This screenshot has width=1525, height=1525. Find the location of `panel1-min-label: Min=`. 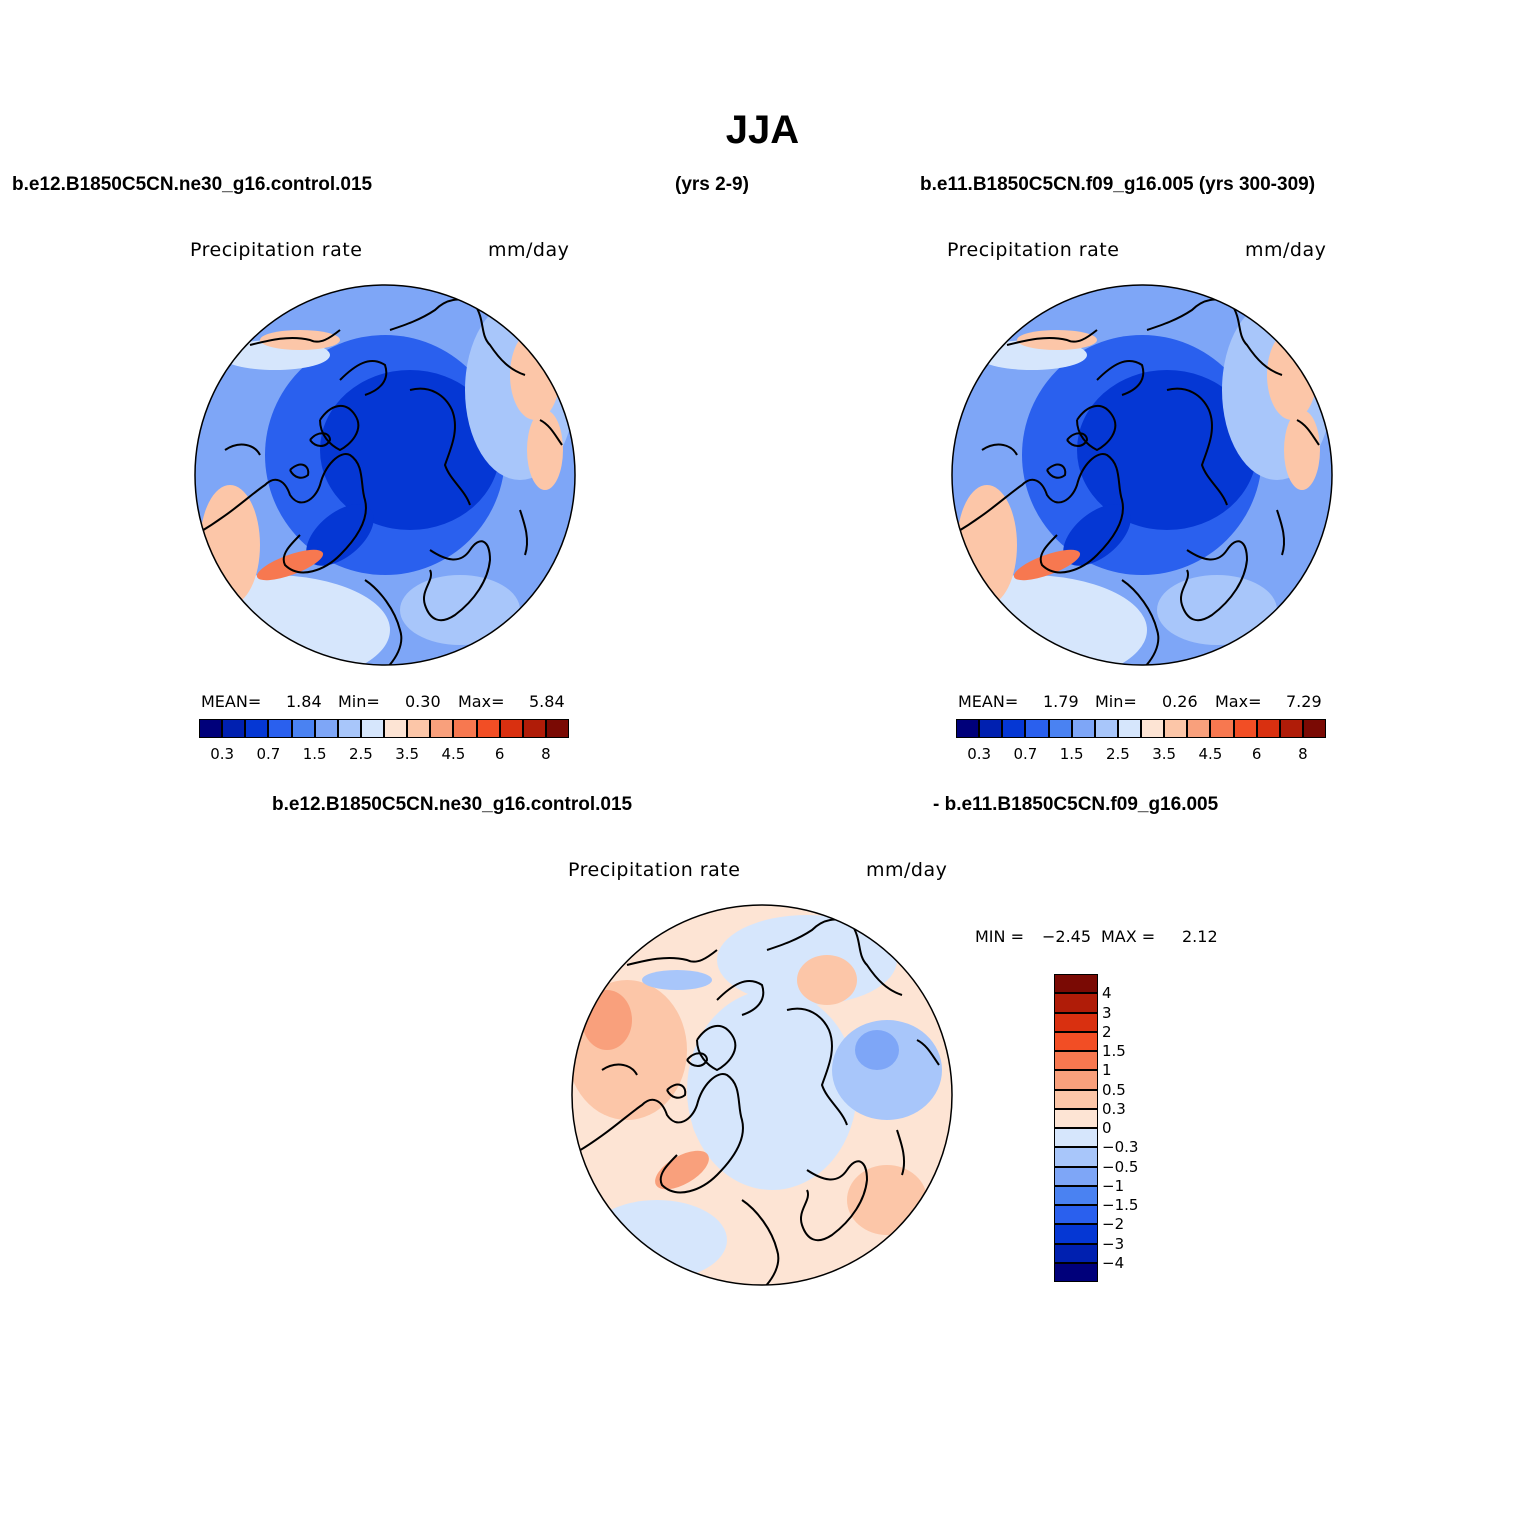

panel1-min-label: Min= is located at coordinates (359, 701).